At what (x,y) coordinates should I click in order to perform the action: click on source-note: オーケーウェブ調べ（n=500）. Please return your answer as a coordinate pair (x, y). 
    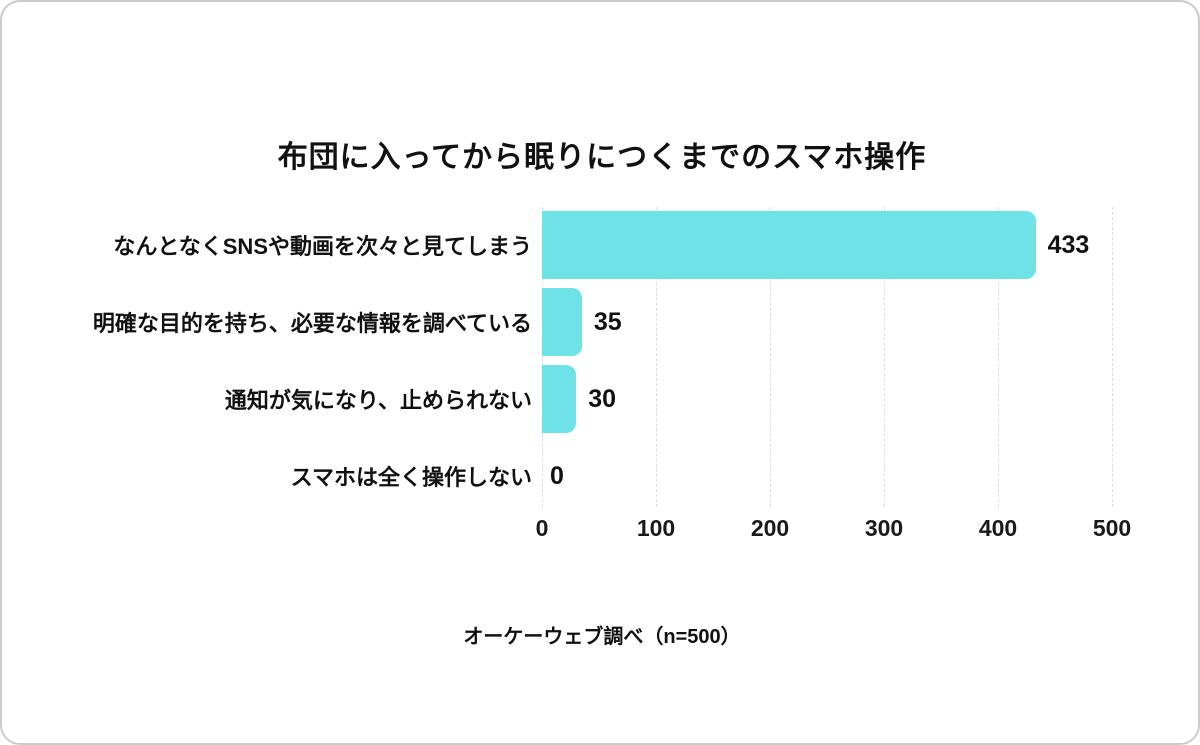
    Looking at the image, I should click on (602, 637).